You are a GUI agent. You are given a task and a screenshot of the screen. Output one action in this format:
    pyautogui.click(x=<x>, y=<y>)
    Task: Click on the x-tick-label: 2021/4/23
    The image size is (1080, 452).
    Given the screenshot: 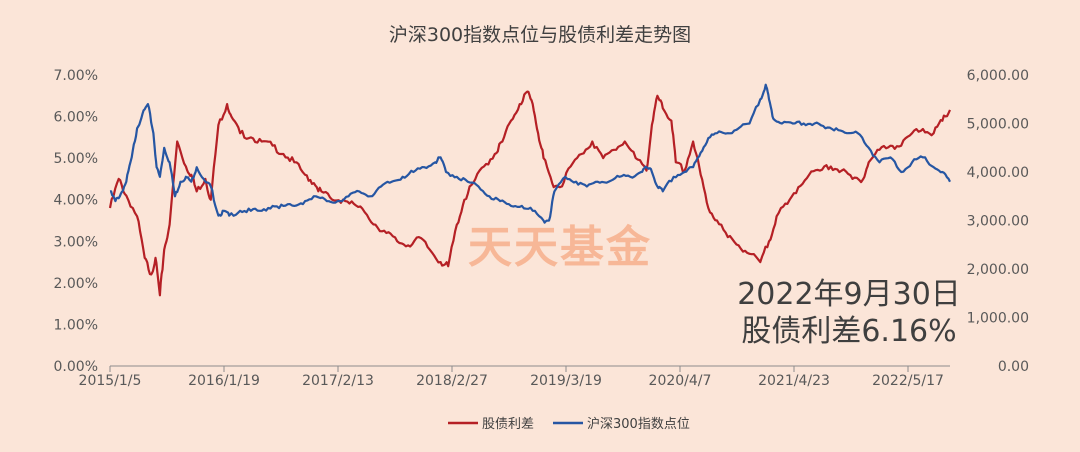 What is the action you would take?
    pyautogui.click(x=794, y=381)
    